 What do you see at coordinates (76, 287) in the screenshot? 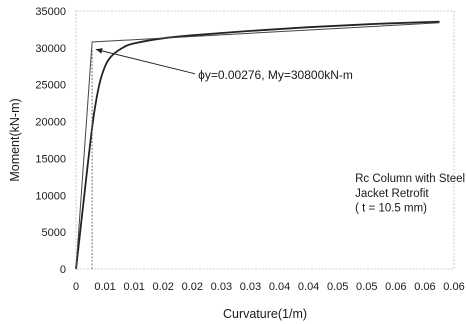
I see `x-tick-label: 0` at bounding box center [76, 287].